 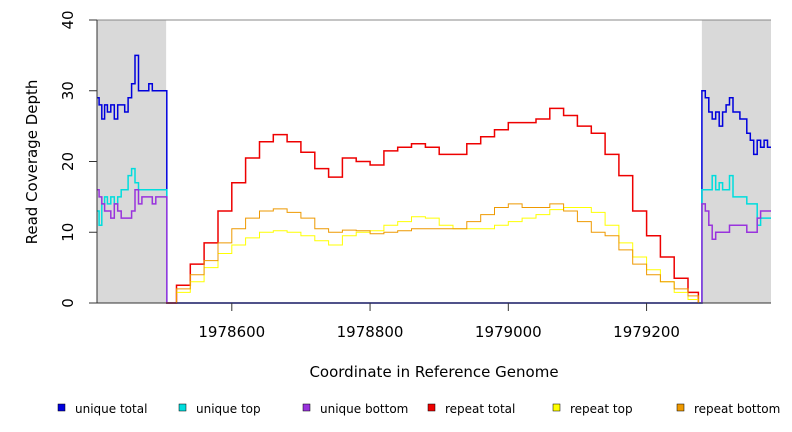 I want to click on y-tick-label: 0, so click(x=68, y=303).